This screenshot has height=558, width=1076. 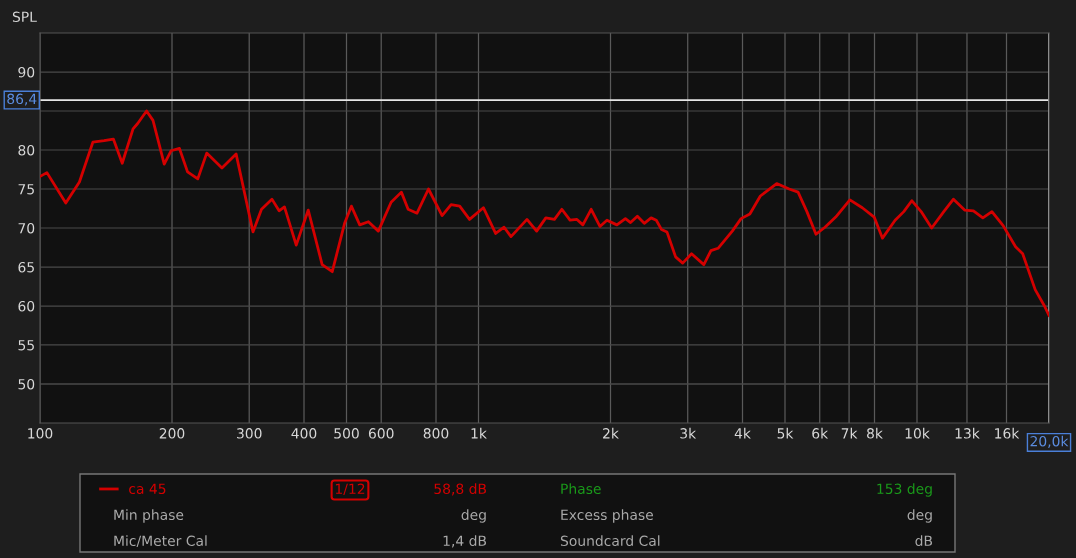 What do you see at coordinates (147, 489) in the screenshot?
I see `legend-label: ca 45` at bounding box center [147, 489].